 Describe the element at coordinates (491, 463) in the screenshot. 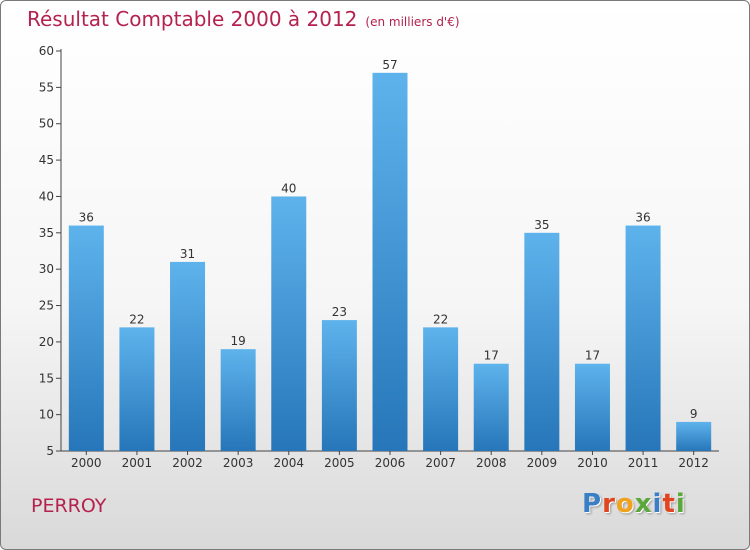

I see `x-tick-label: 2008` at that location.